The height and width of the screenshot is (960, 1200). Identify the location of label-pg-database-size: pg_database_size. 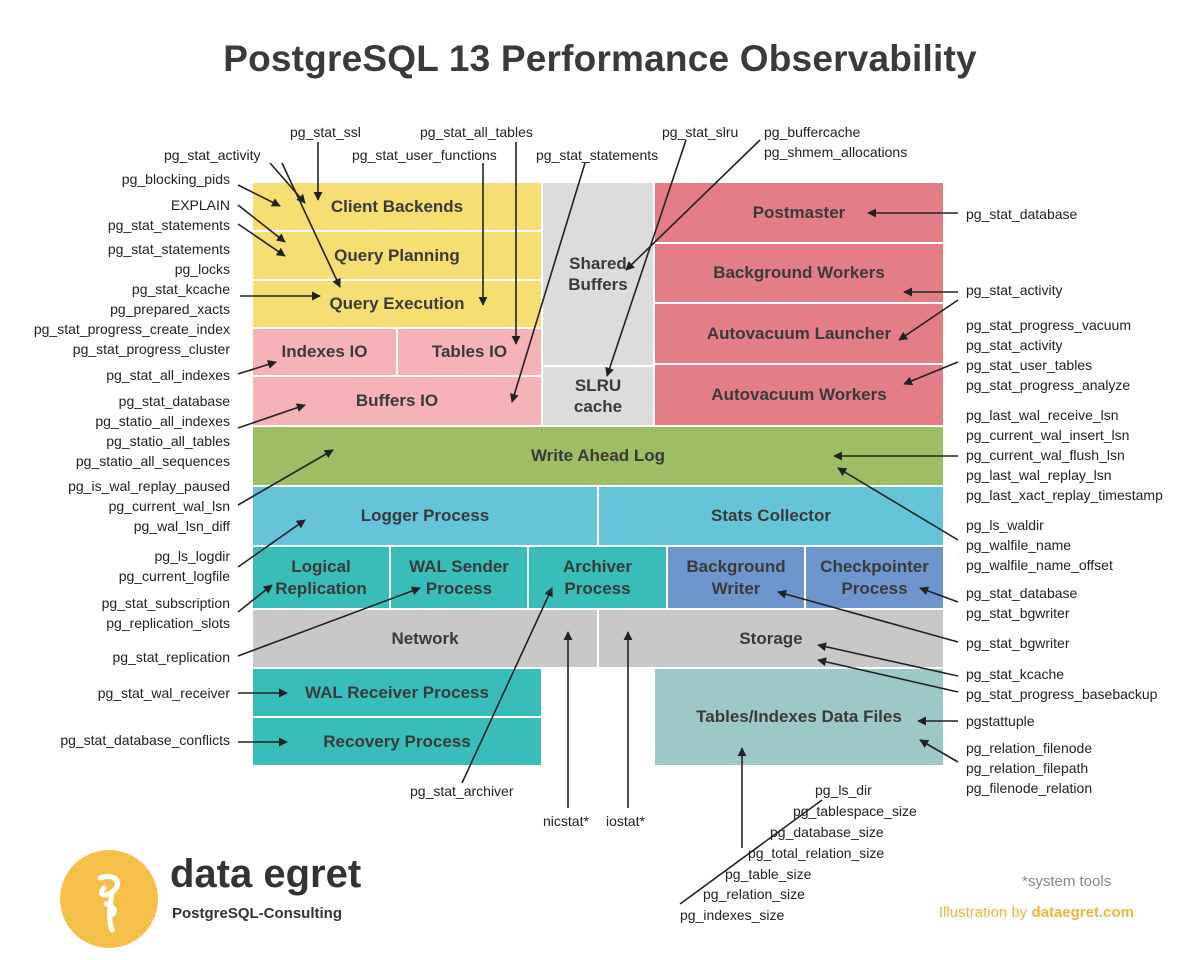
(827, 832).